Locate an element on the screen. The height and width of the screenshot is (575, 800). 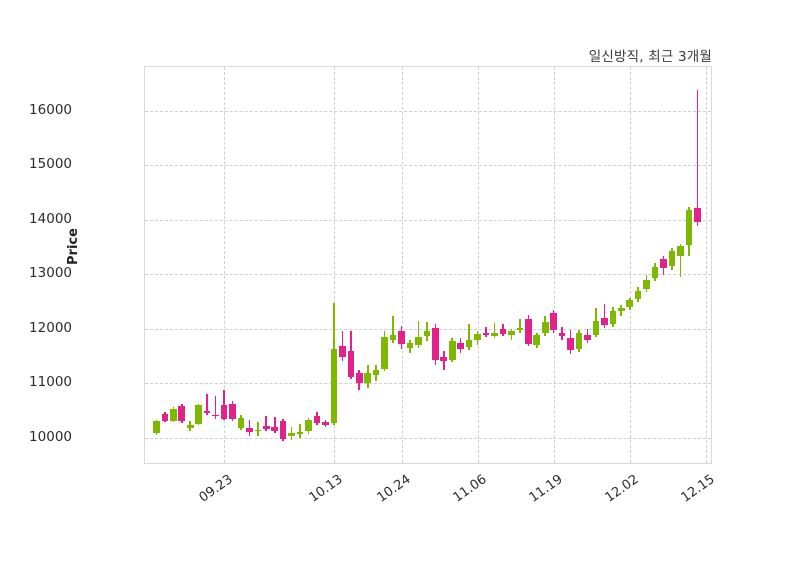
y-tick-16000: 16000 is located at coordinates (50, 109).